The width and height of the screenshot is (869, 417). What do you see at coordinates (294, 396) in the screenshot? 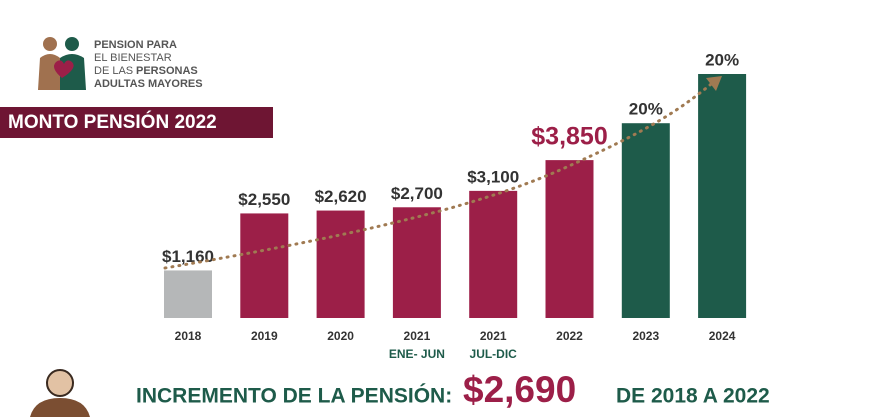
I see `footer-label: INCREMENTO DE LA PENSIÓN:` at bounding box center [294, 396].